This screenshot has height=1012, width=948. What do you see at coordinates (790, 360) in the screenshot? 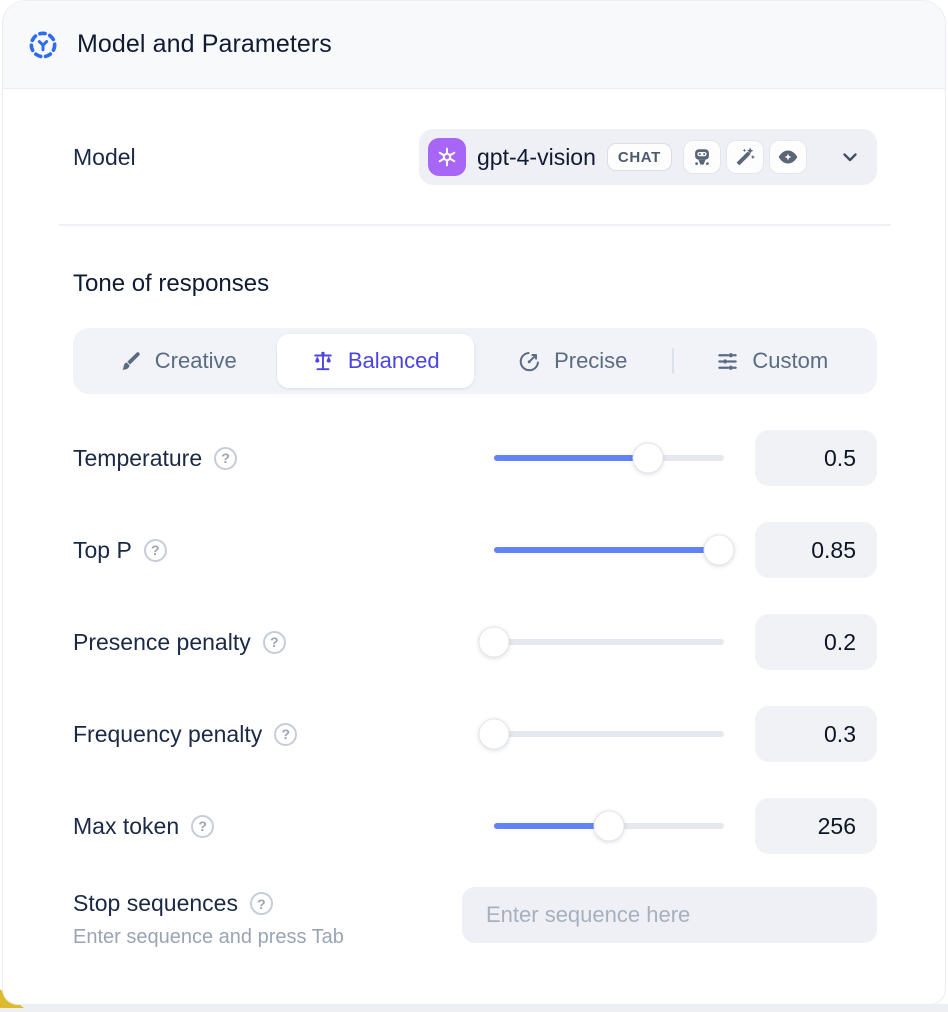
I see `tab-label: Custom` at bounding box center [790, 360].